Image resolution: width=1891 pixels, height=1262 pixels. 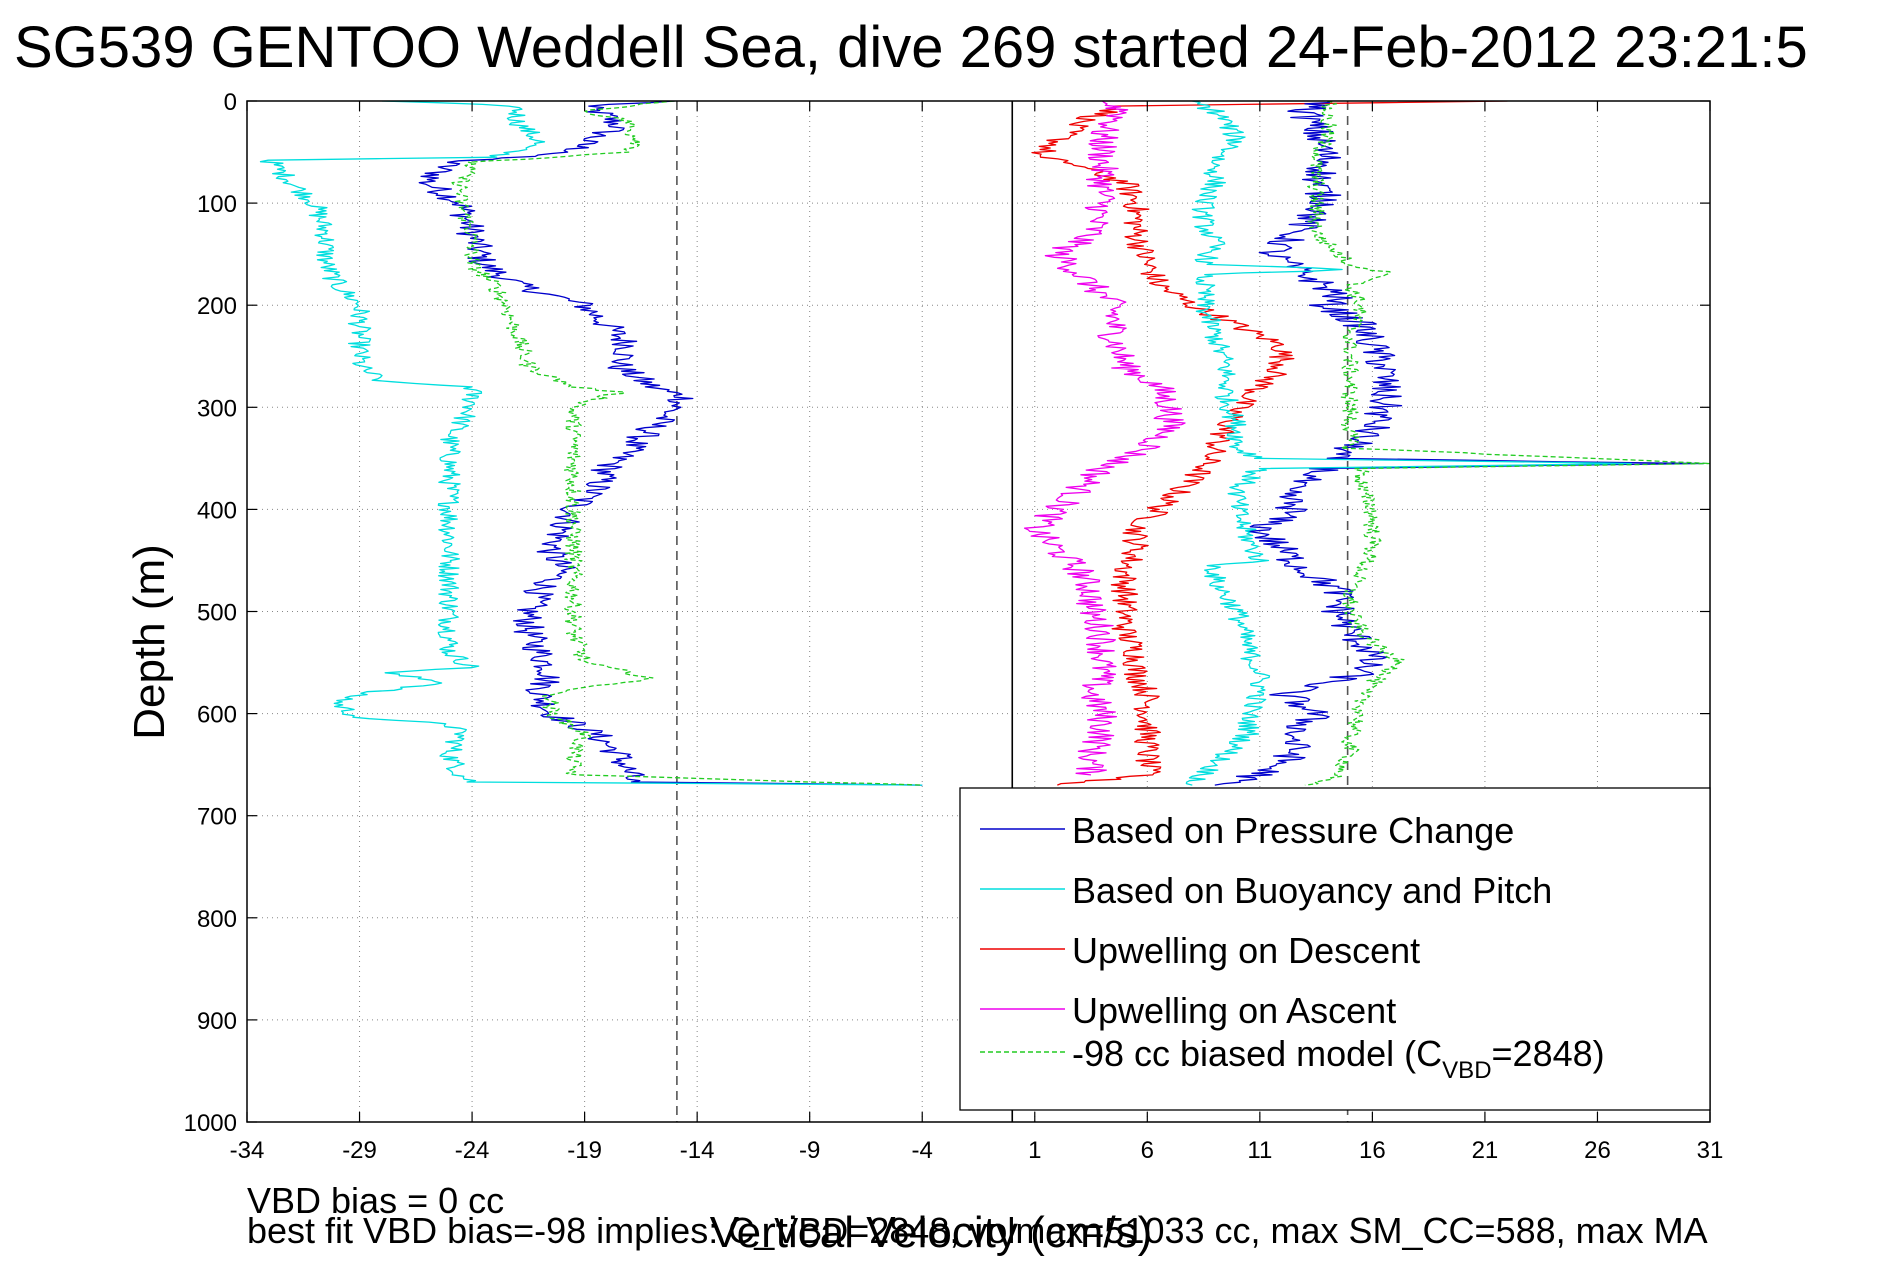 I want to click on y-tick-label: 600, so click(x=217, y=715).